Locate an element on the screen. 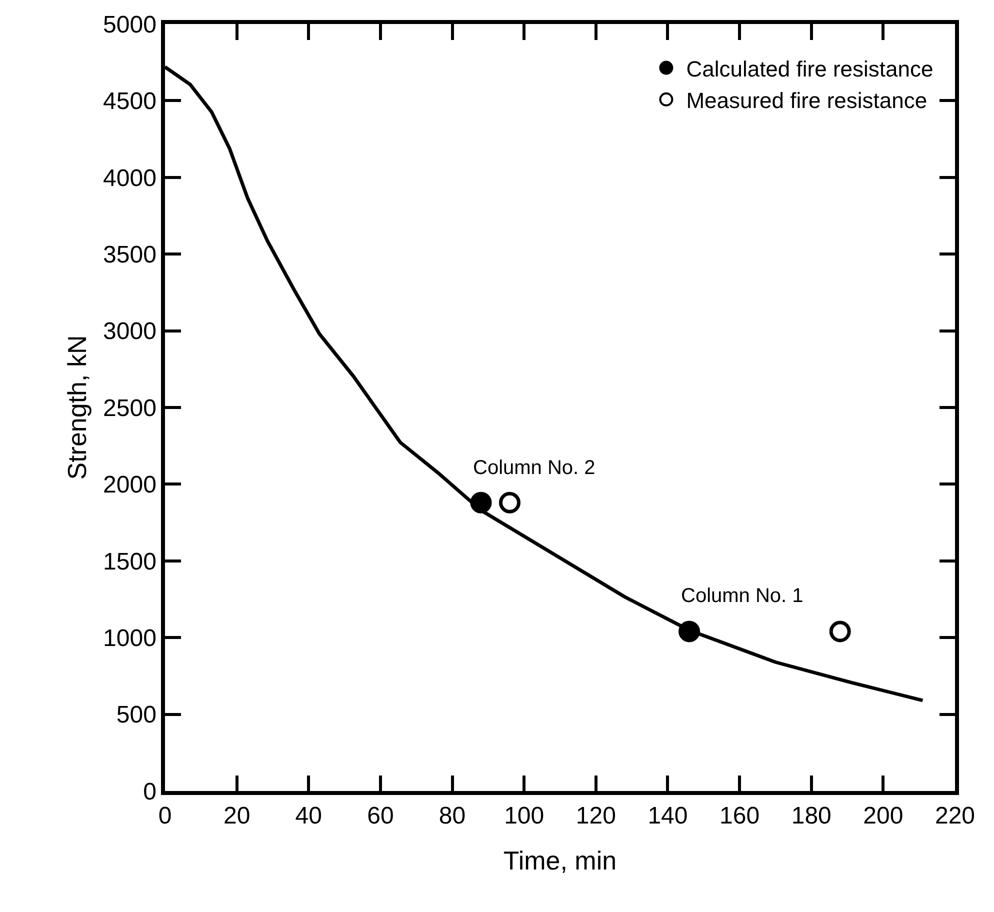 The width and height of the screenshot is (994, 912). x-tick-label: 80 is located at coordinates (452, 816).